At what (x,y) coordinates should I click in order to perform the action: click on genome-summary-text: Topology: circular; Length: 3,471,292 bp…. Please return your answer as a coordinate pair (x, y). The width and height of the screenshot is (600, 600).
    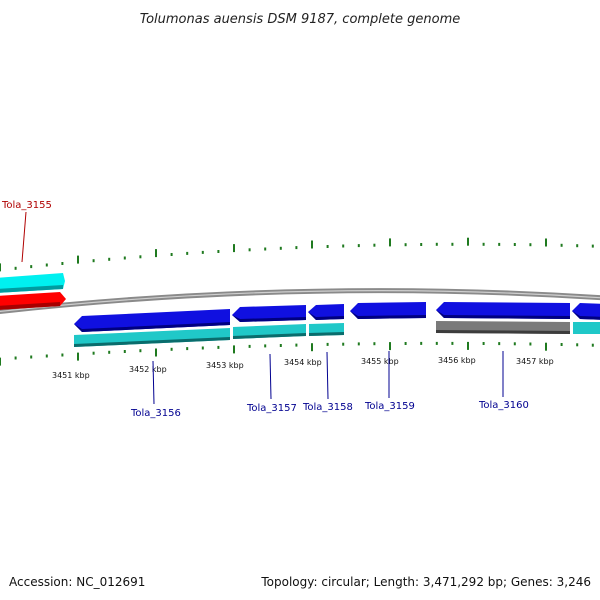
    Looking at the image, I should click on (425, 582).